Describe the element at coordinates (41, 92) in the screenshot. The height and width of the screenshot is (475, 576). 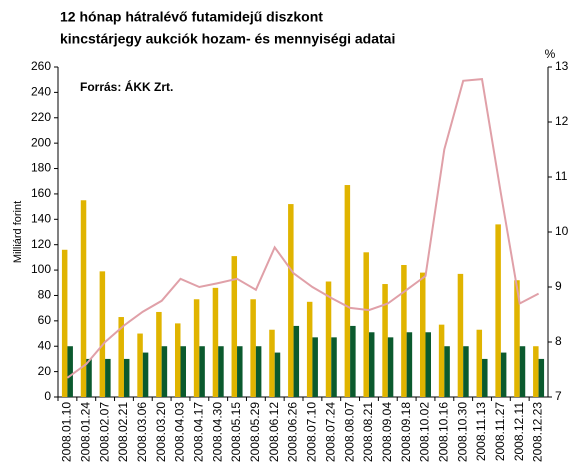
I see `y-tick-label: 240` at that location.